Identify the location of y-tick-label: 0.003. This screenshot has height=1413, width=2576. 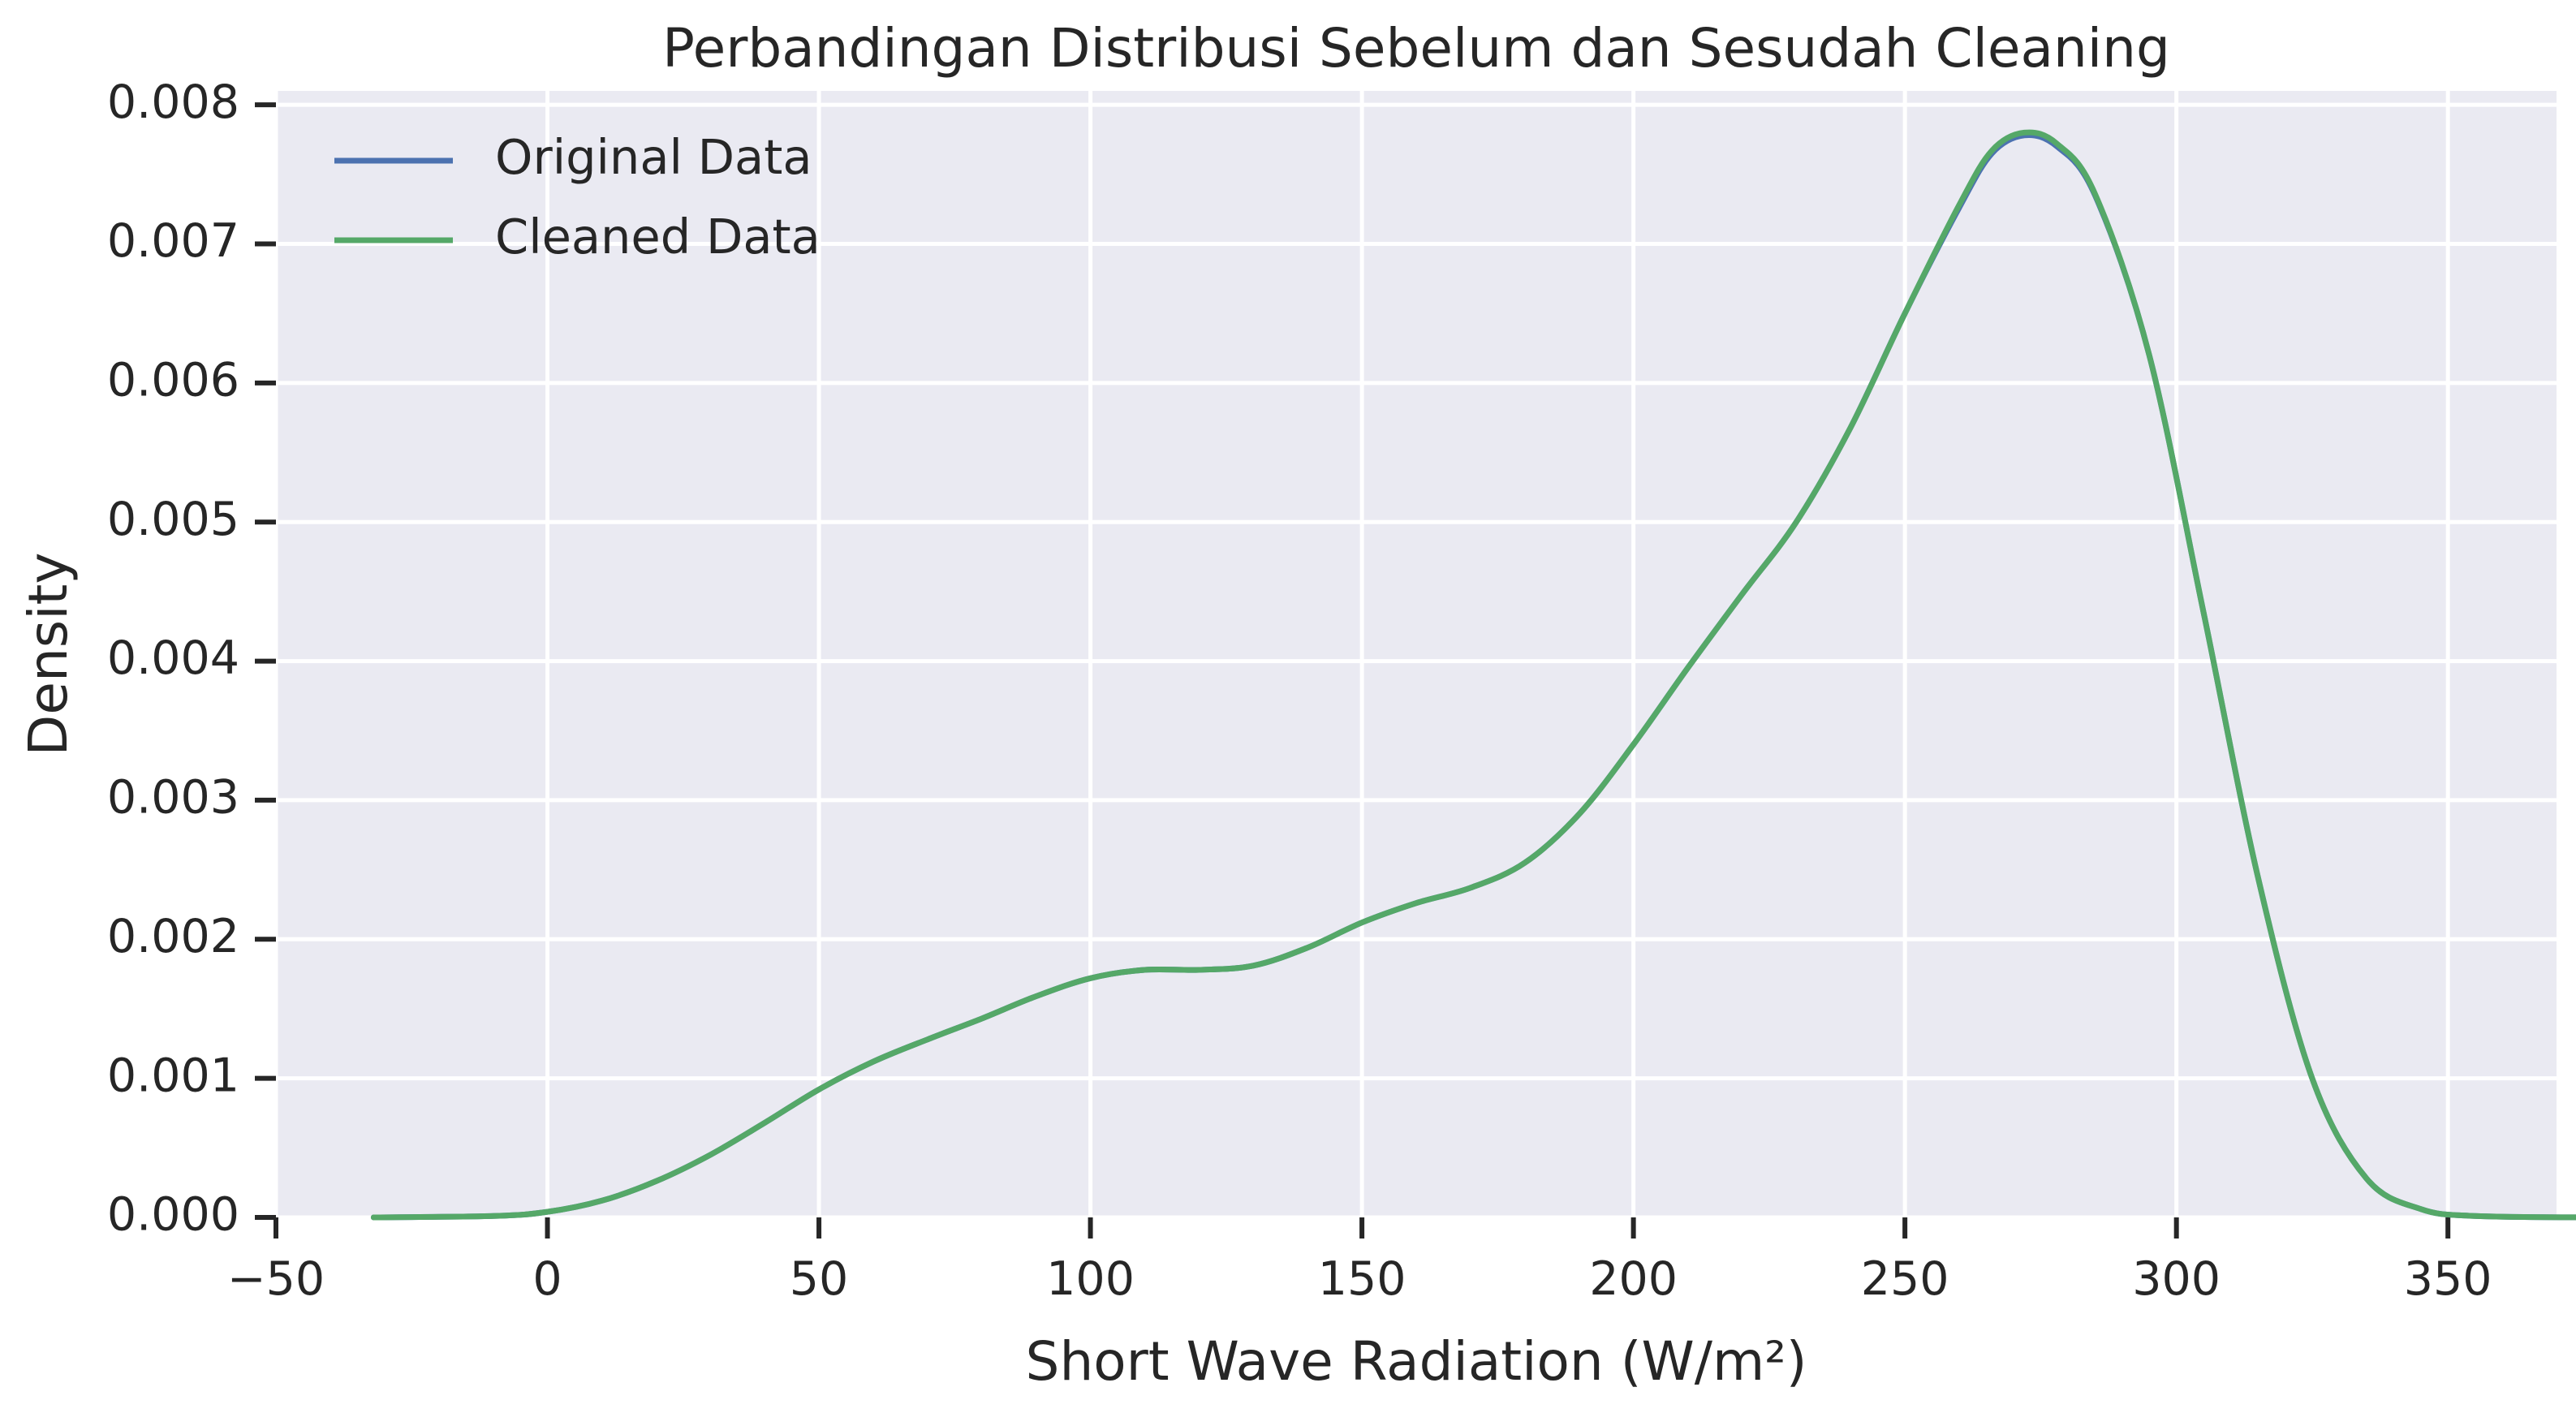
(173, 798).